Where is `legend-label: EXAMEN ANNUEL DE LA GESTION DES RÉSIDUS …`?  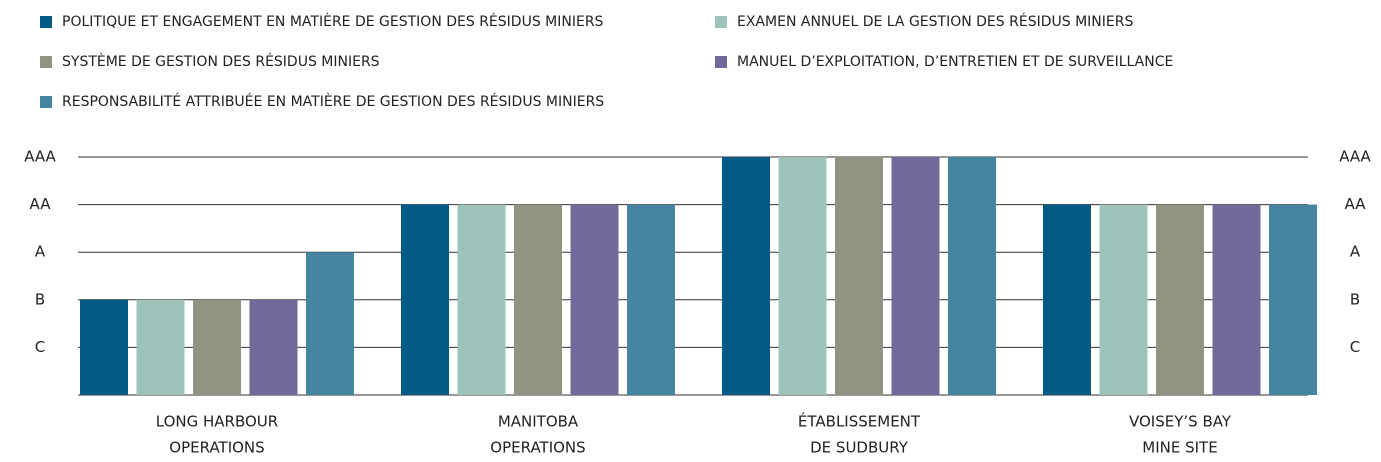 legend-label: EXAMEN ANNUEL DE LA GESTION DES RÉSIDUS … is located at coordinates (935, 21).